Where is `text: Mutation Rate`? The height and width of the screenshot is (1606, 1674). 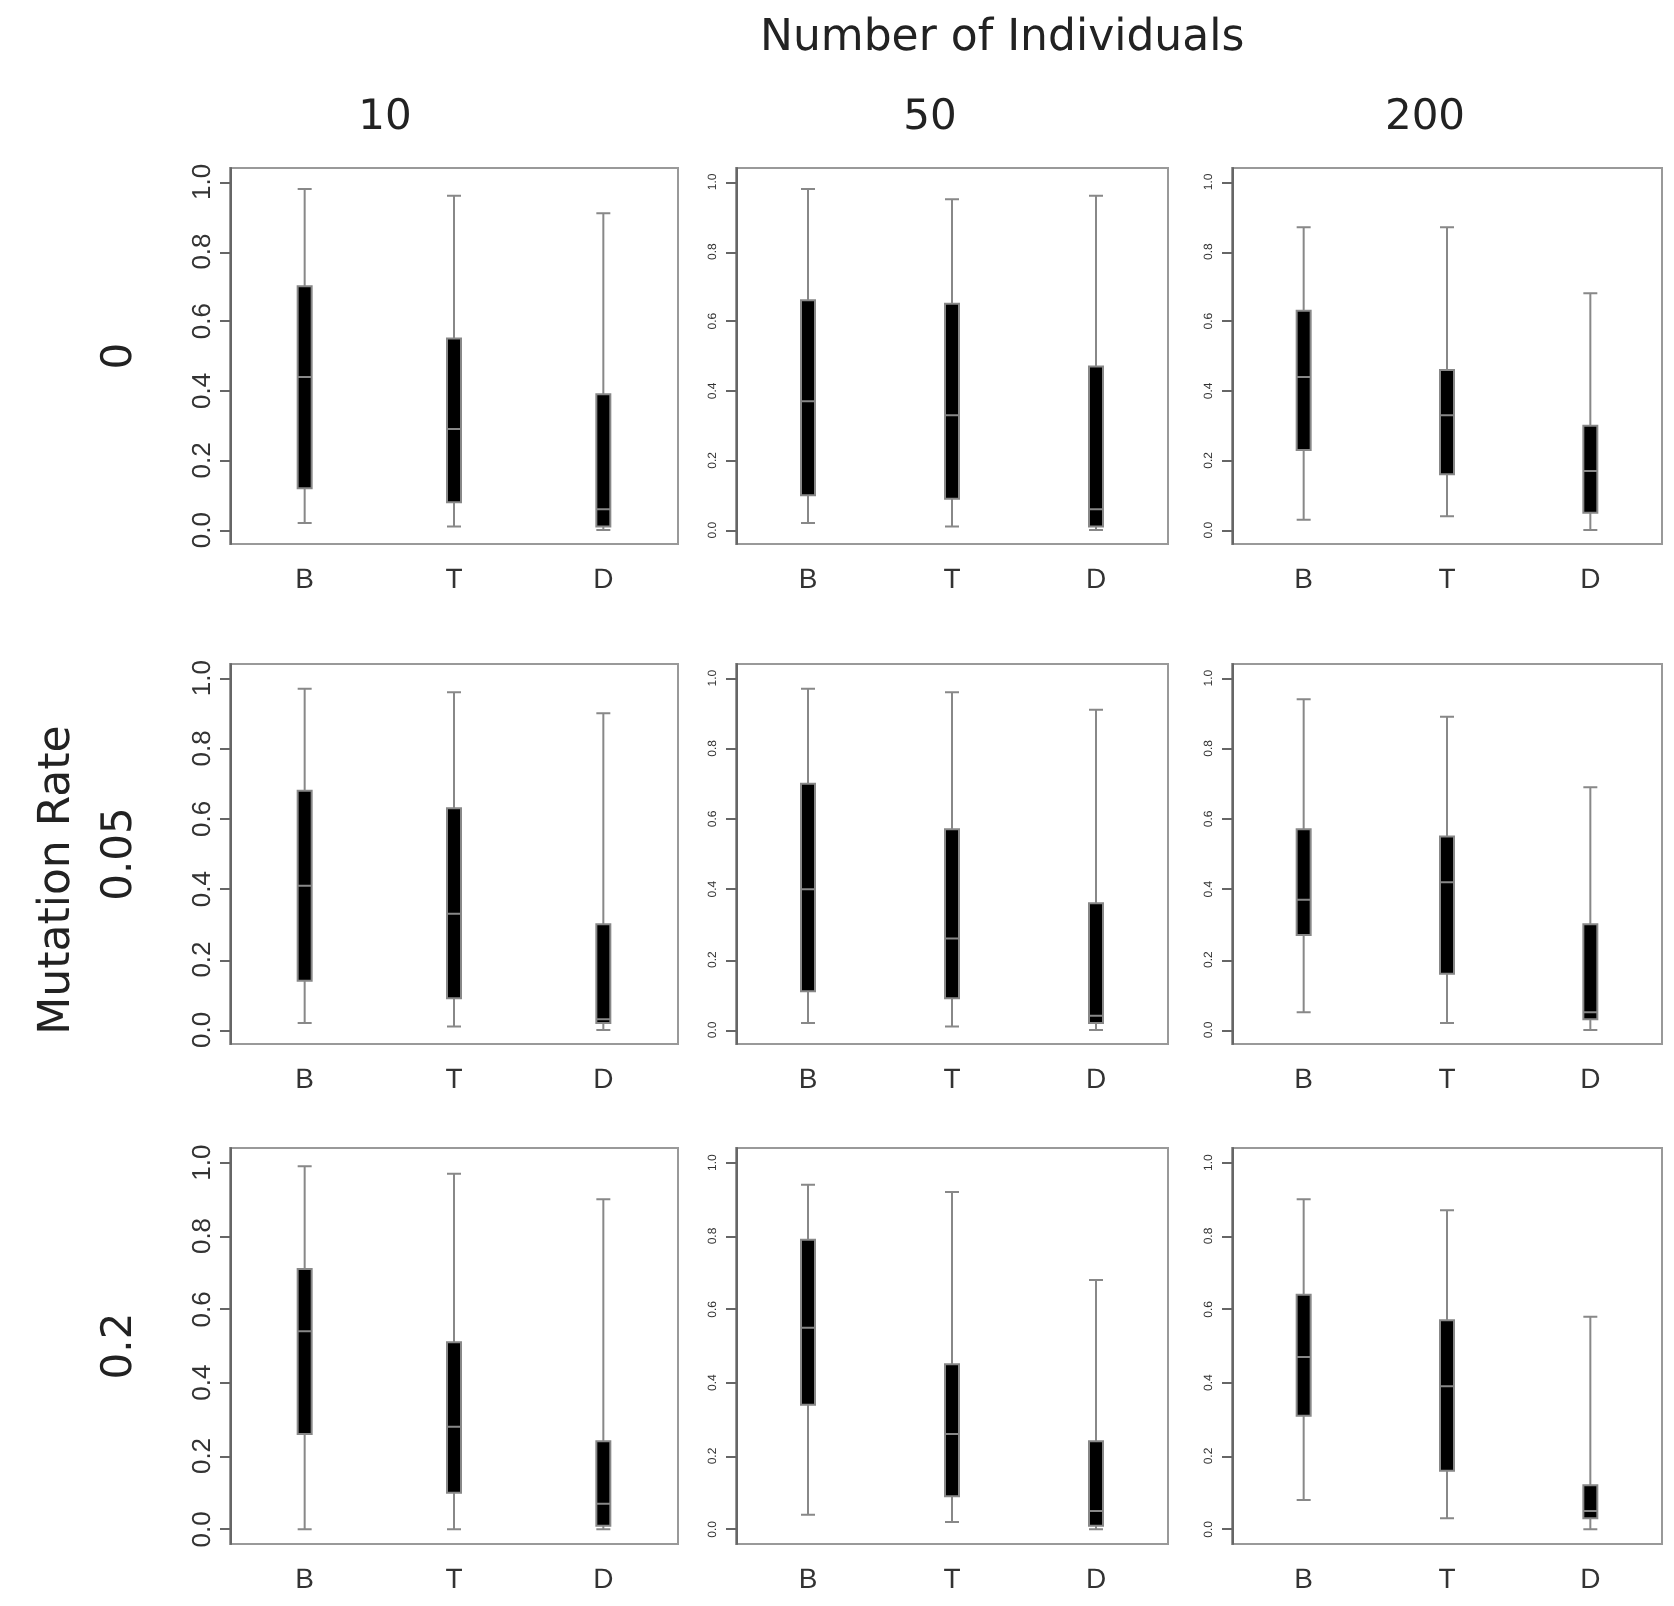 text: Mutation Rate is located at coordinates (56, 880).